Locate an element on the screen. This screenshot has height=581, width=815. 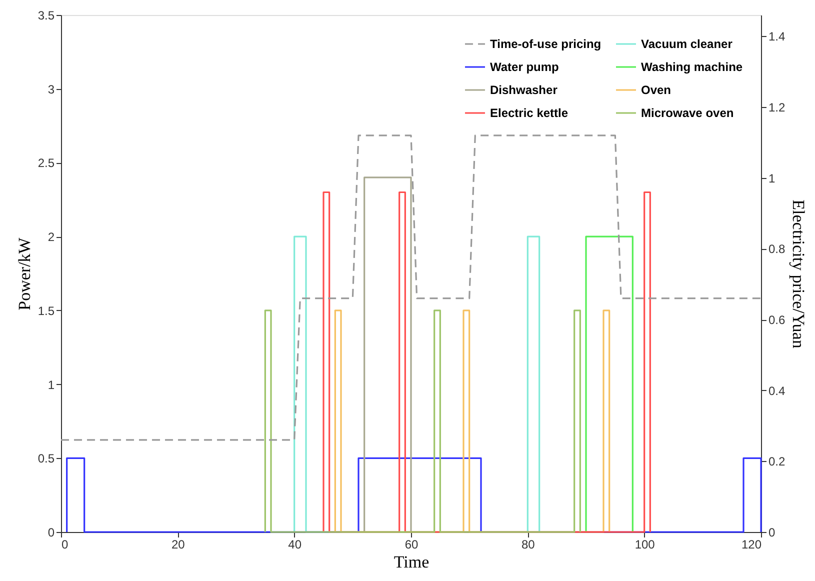
legend-label: Oven is located at coordinates (656, 90).